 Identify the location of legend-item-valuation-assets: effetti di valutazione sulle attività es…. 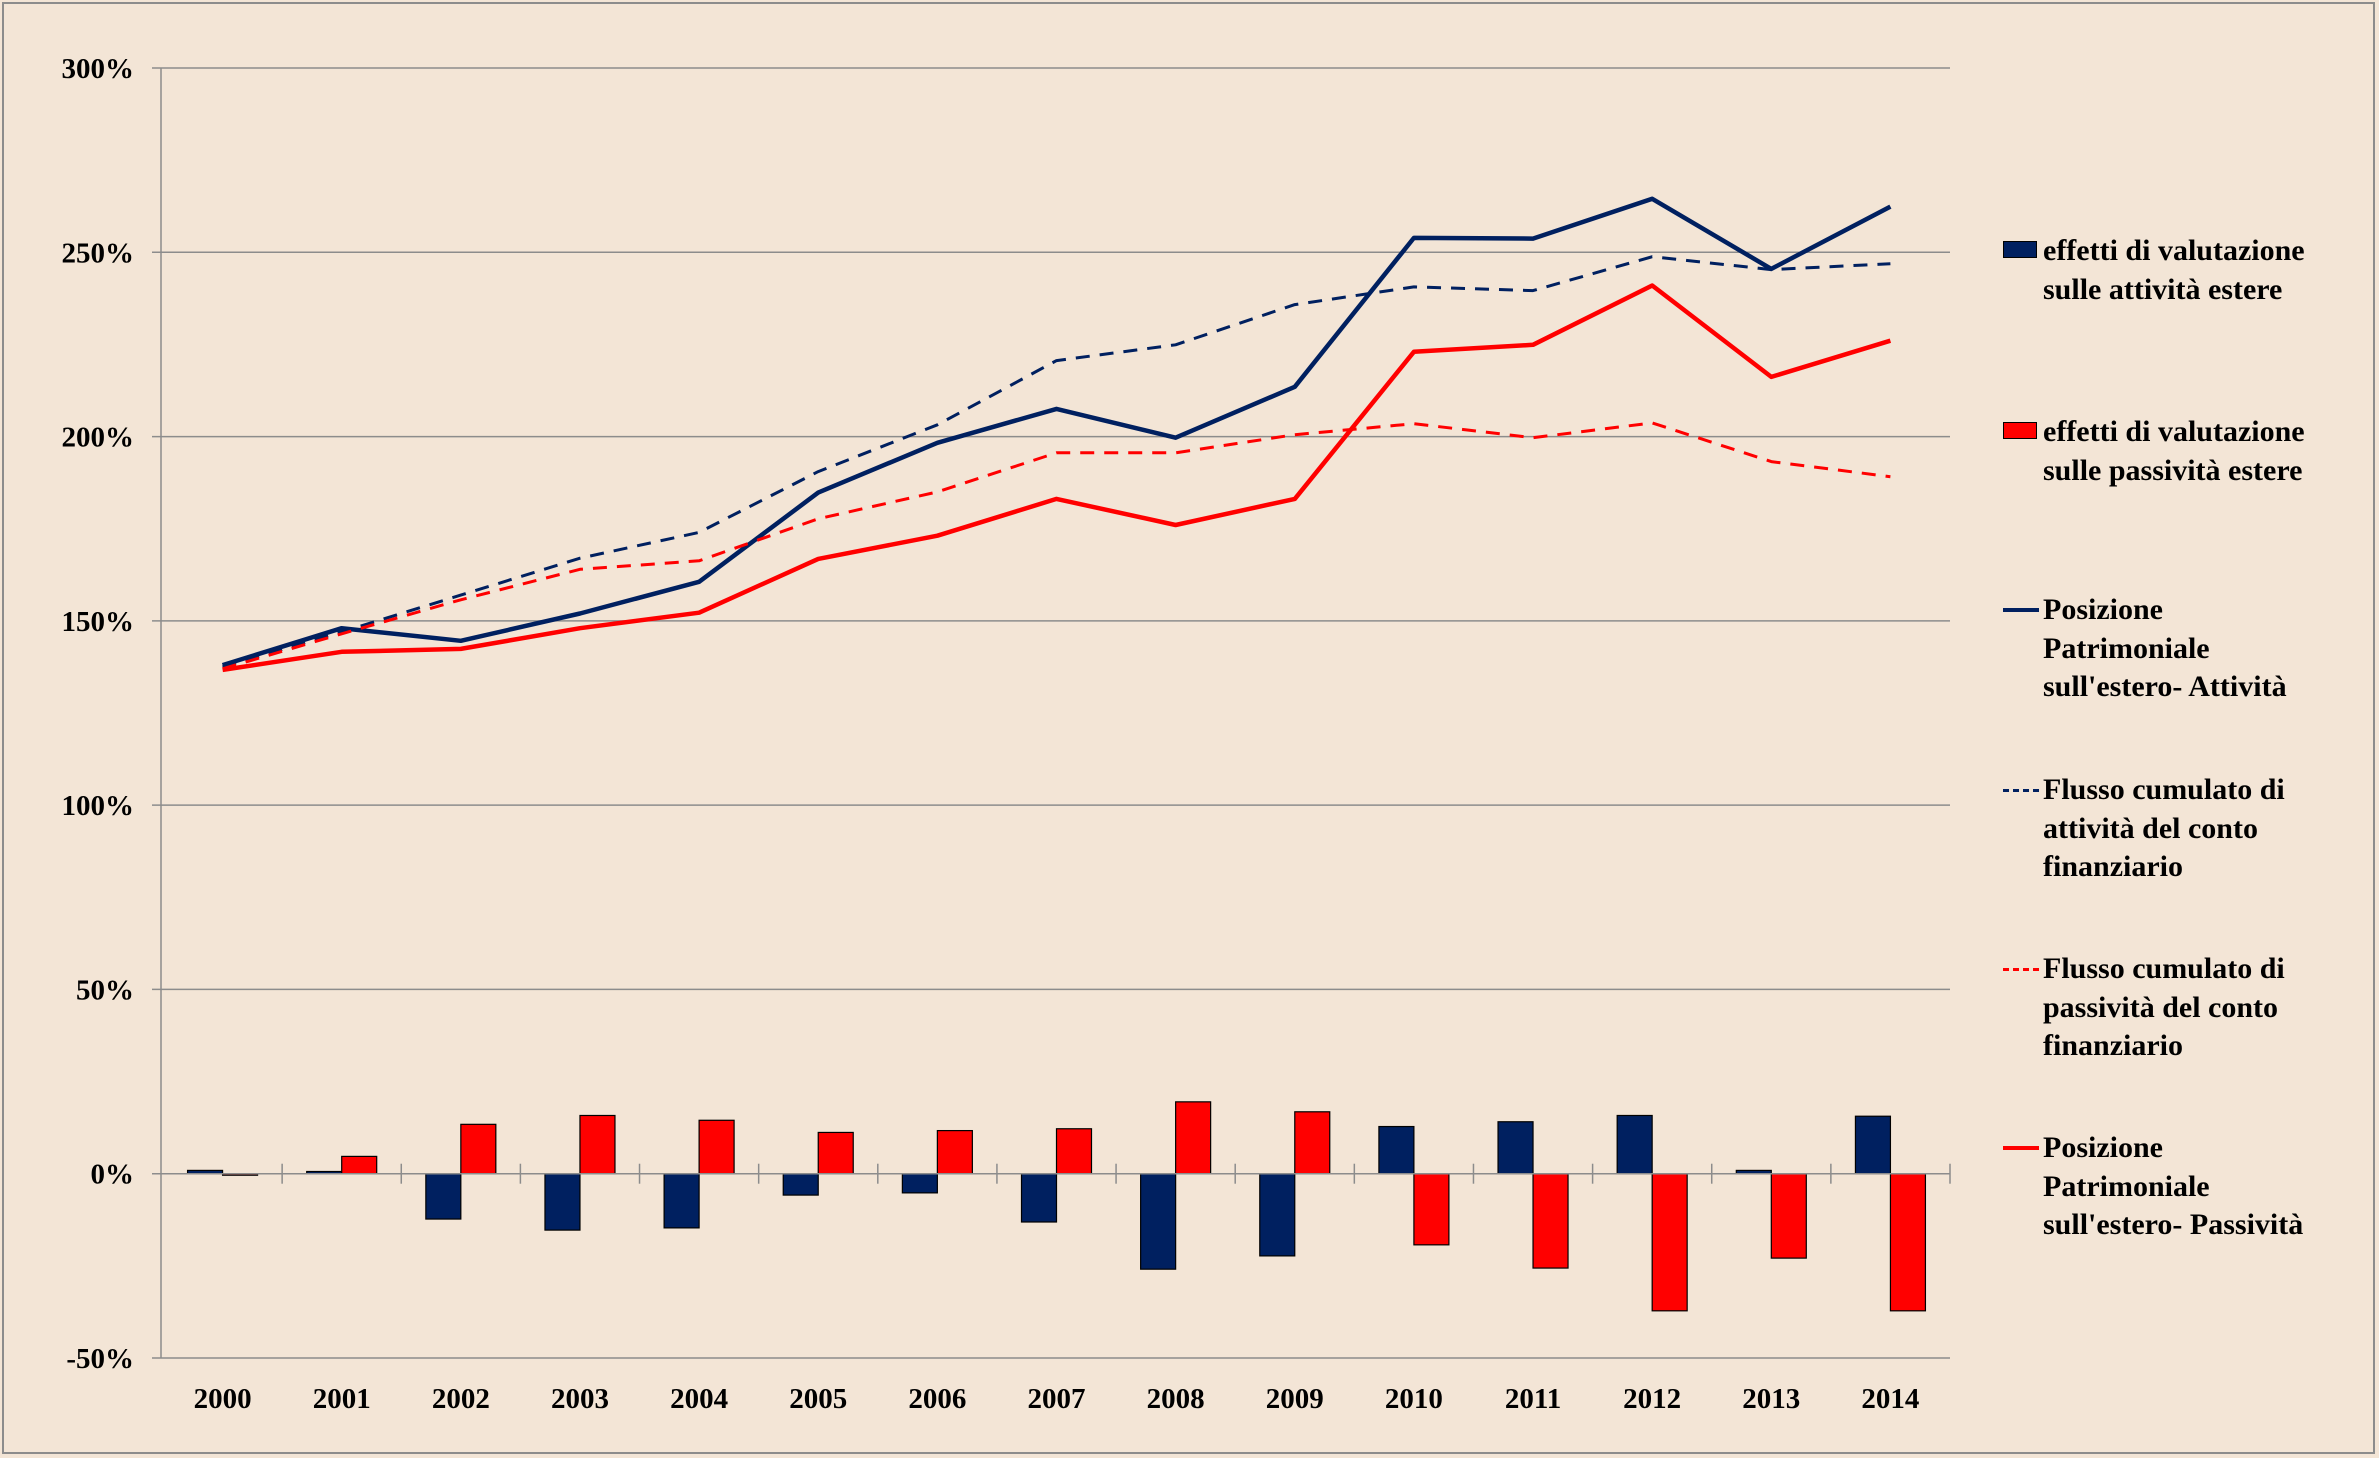
(2188, 270).